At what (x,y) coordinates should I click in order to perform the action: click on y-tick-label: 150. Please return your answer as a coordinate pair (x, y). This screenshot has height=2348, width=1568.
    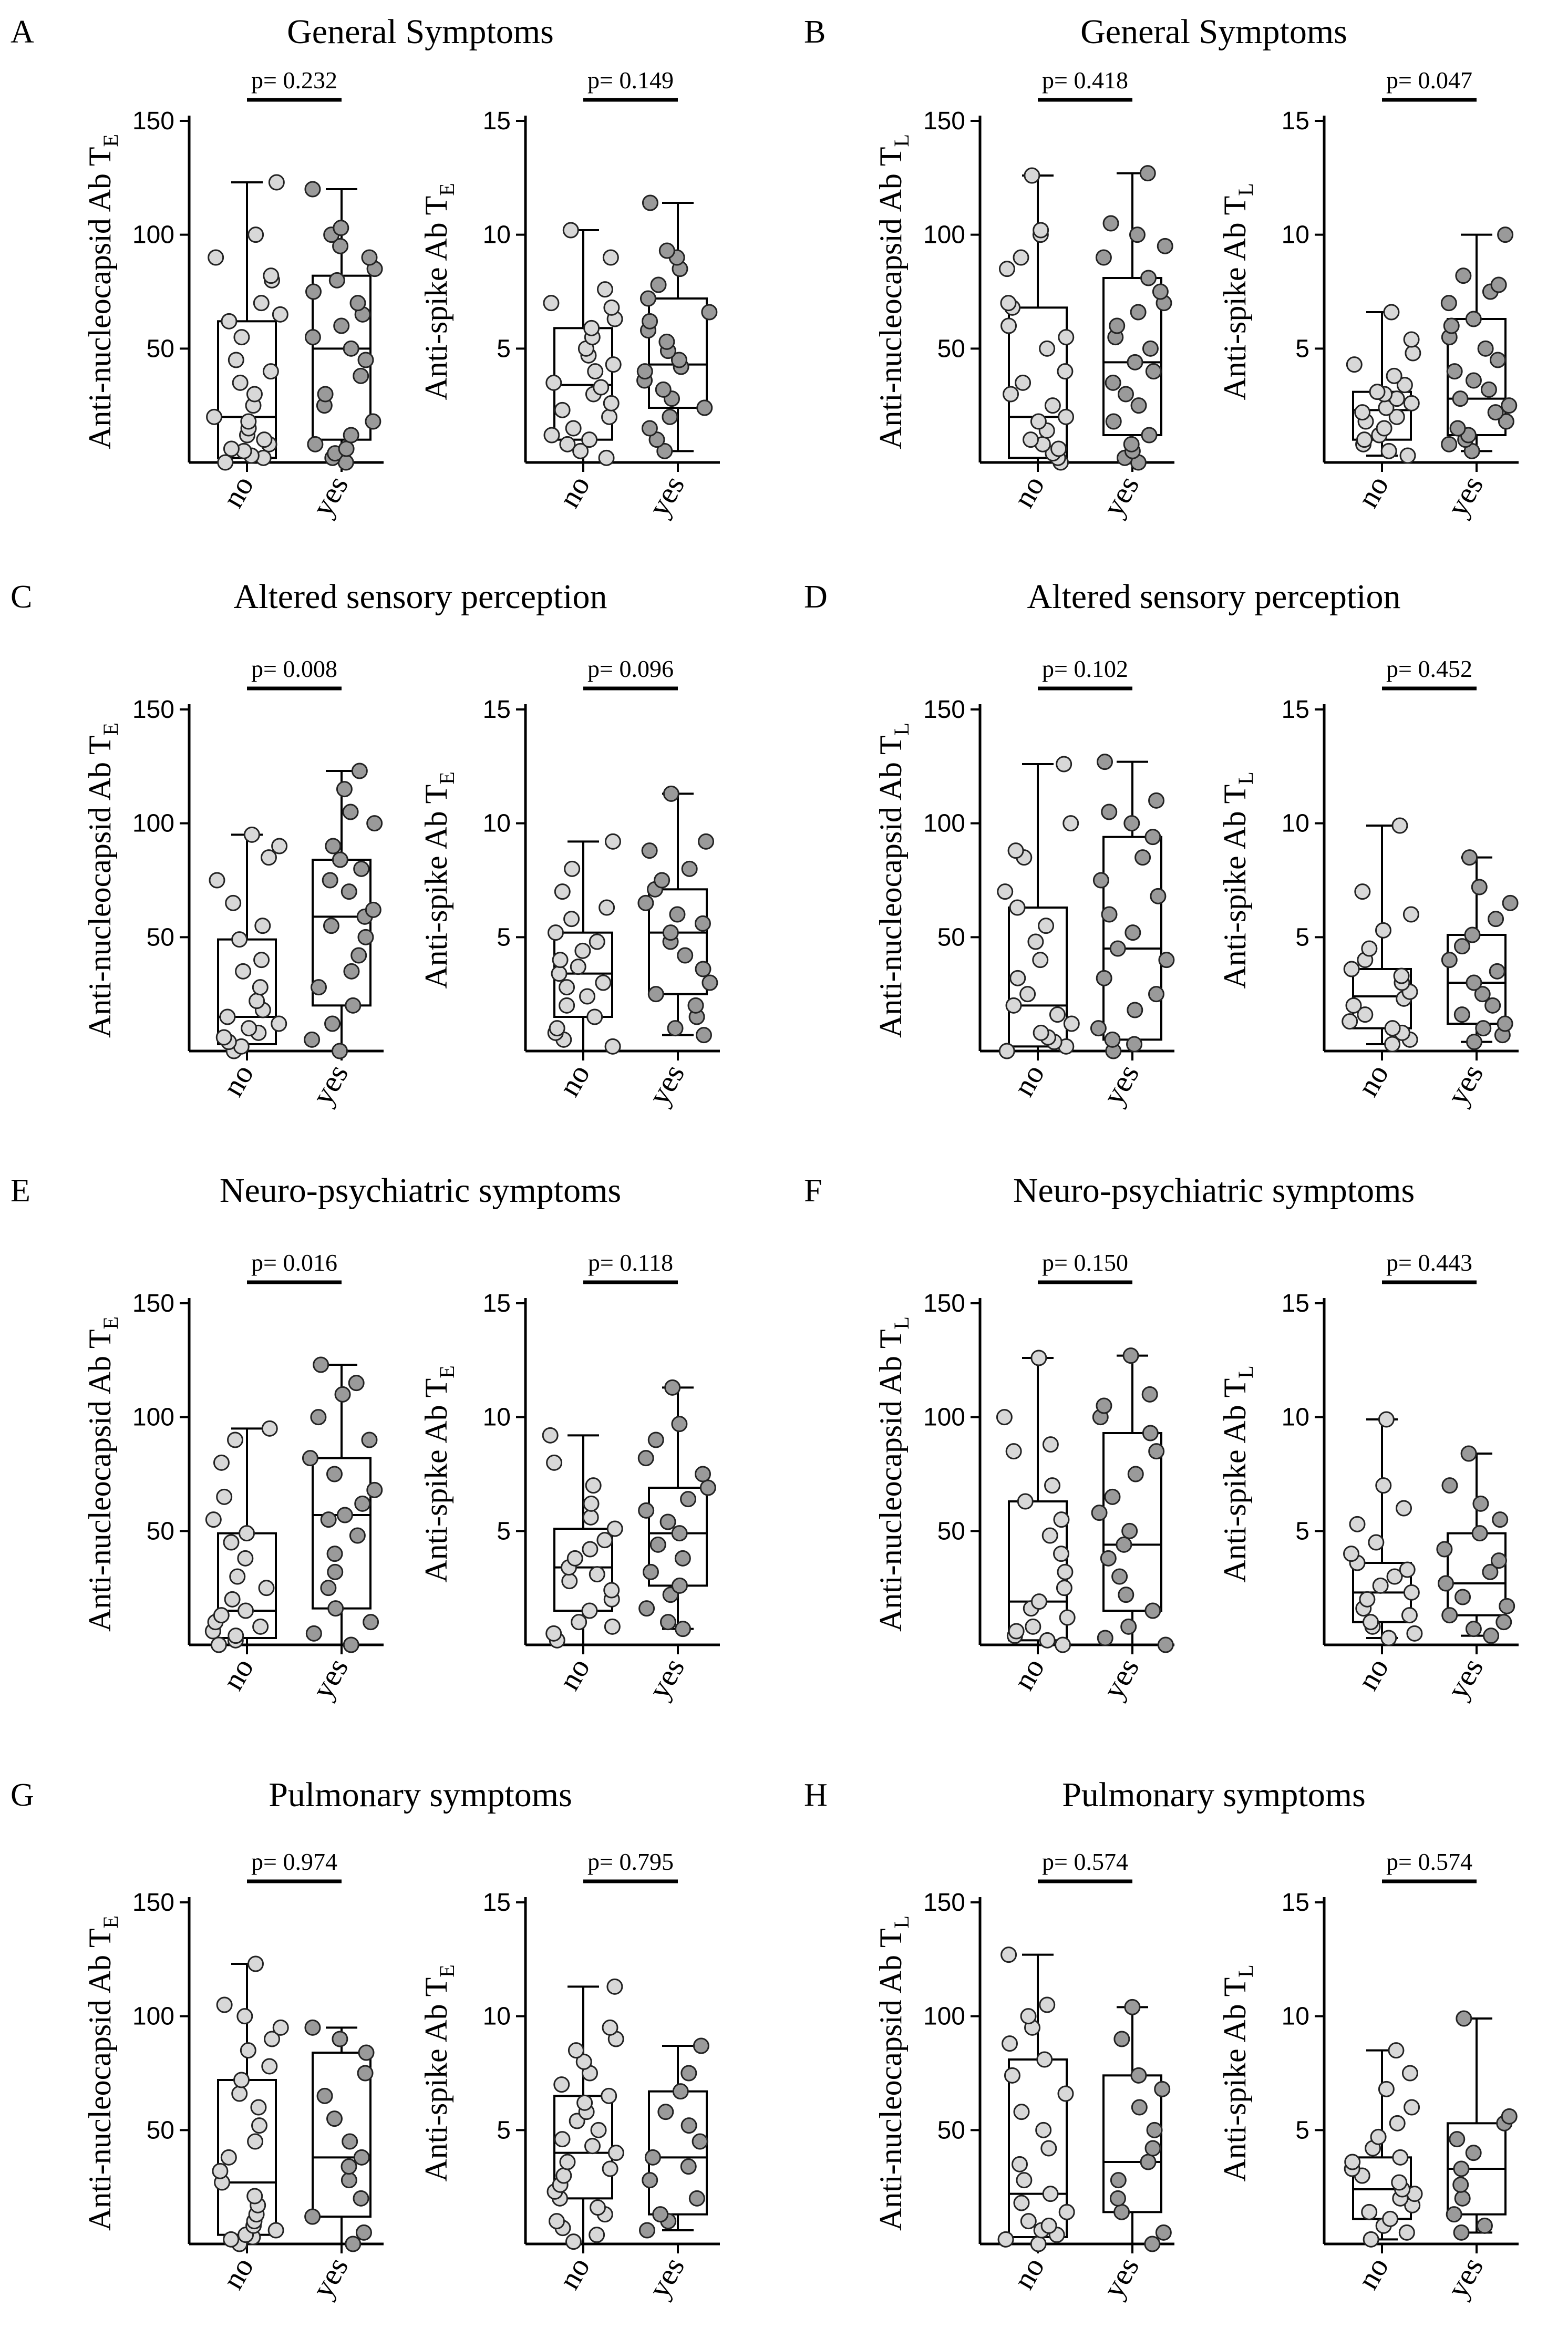
    Looking at the image, I should click on (944, 1303).